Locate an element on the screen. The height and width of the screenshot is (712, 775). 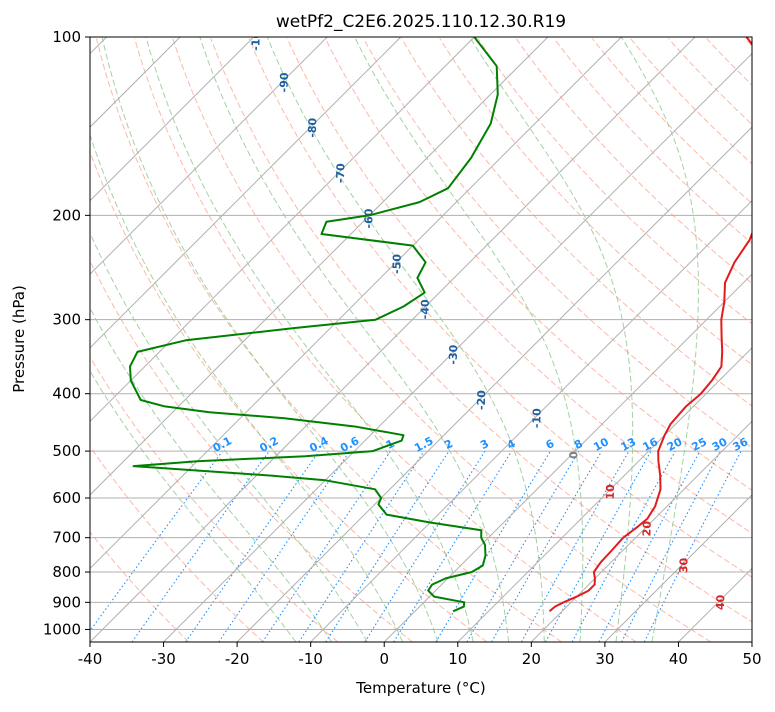
y-tick-label: 700 is located at coordinates (66, 538).